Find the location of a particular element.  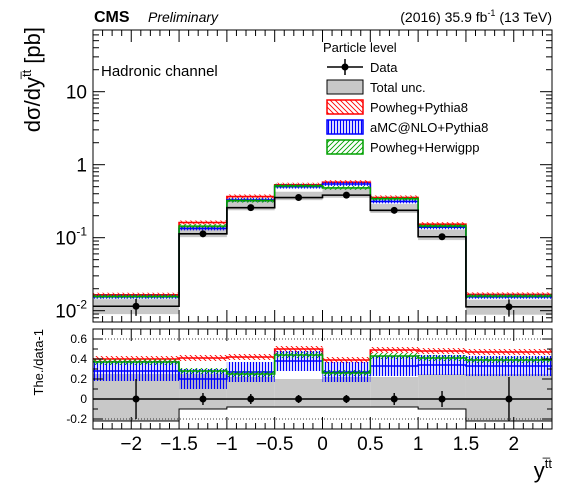

x-axis-label: yt̅t is located at coordinates (543, 469).